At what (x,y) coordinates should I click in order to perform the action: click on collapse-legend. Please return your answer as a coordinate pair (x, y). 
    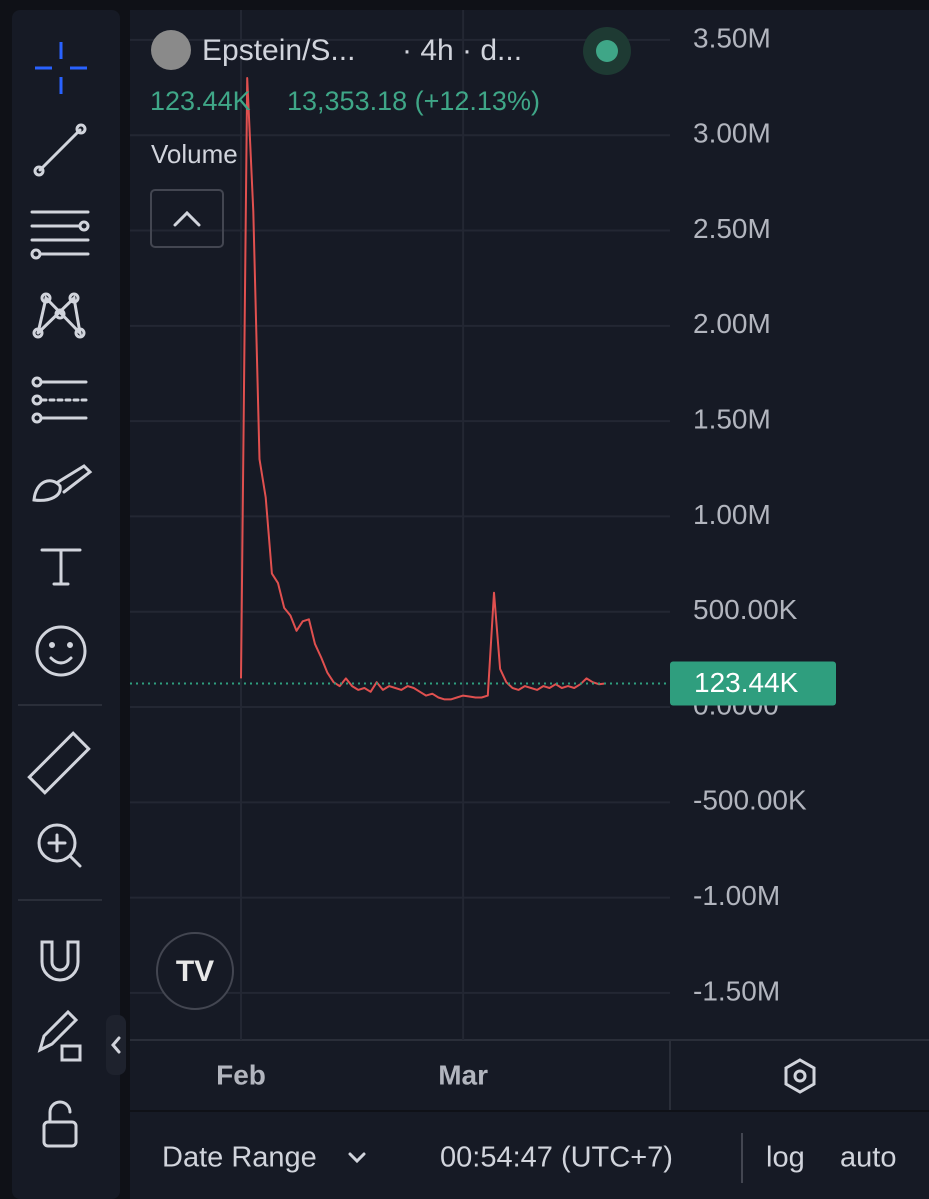
    Looking at the image, I should click on (187, 218).